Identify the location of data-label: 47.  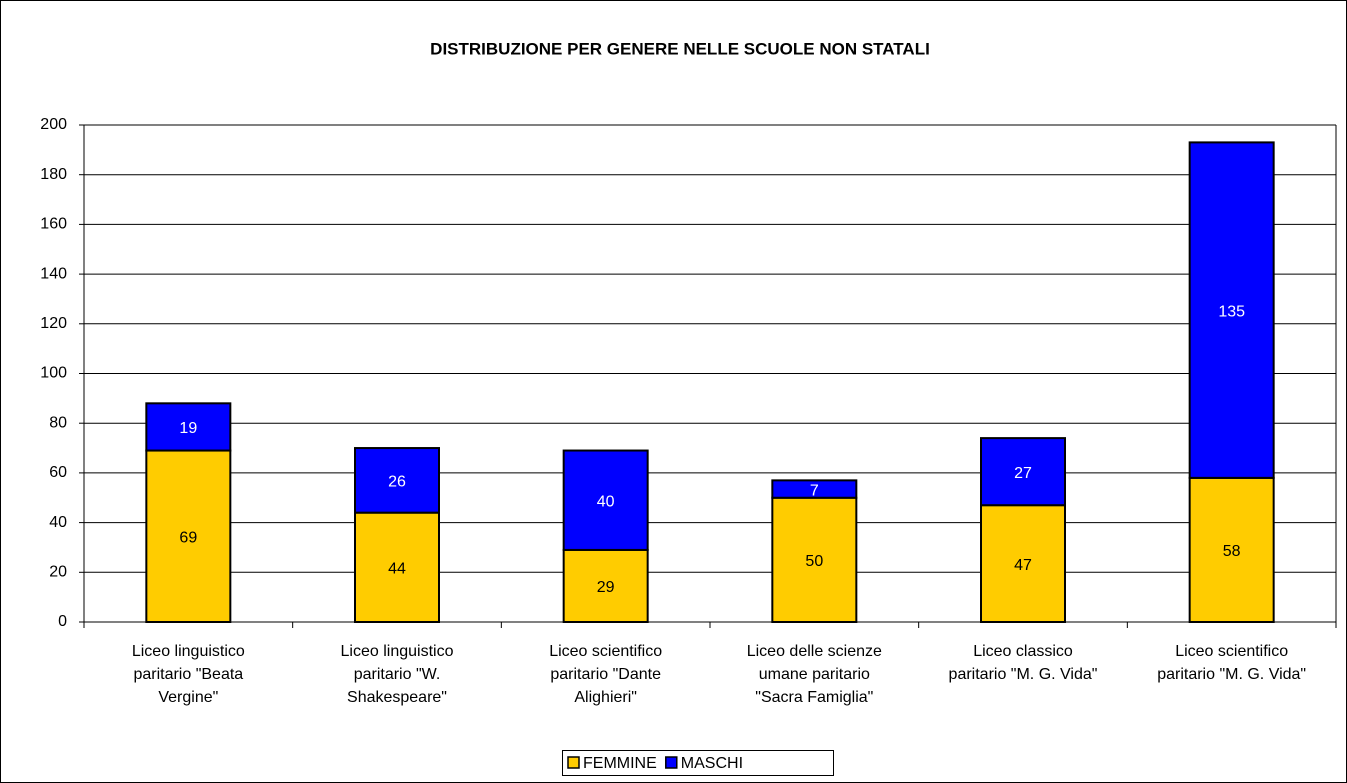
(1023, 565).